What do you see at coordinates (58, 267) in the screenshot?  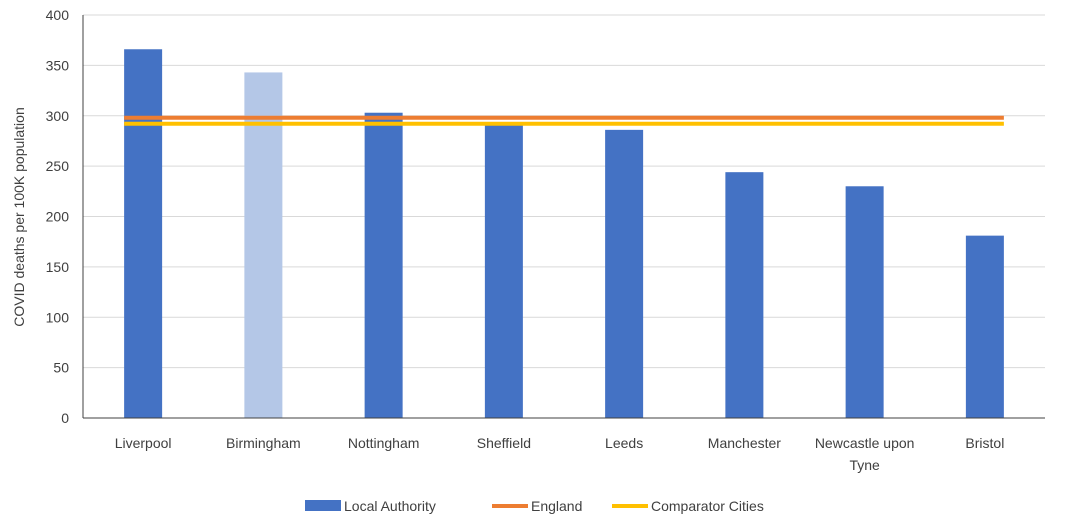 I see `y-tick-label: 150` at bounding box center [58, 267].